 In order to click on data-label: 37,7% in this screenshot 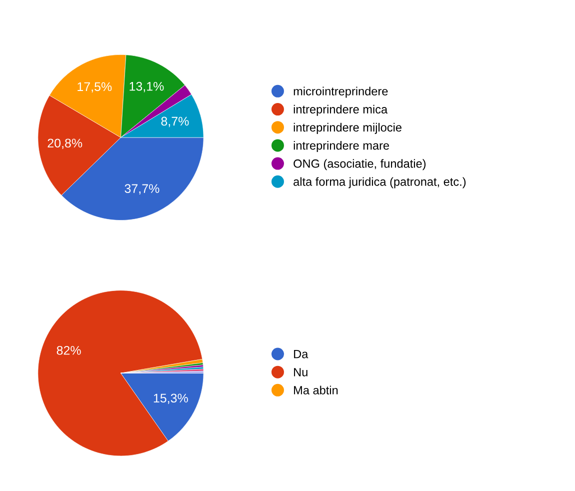, I will do `click(142, 189)`.